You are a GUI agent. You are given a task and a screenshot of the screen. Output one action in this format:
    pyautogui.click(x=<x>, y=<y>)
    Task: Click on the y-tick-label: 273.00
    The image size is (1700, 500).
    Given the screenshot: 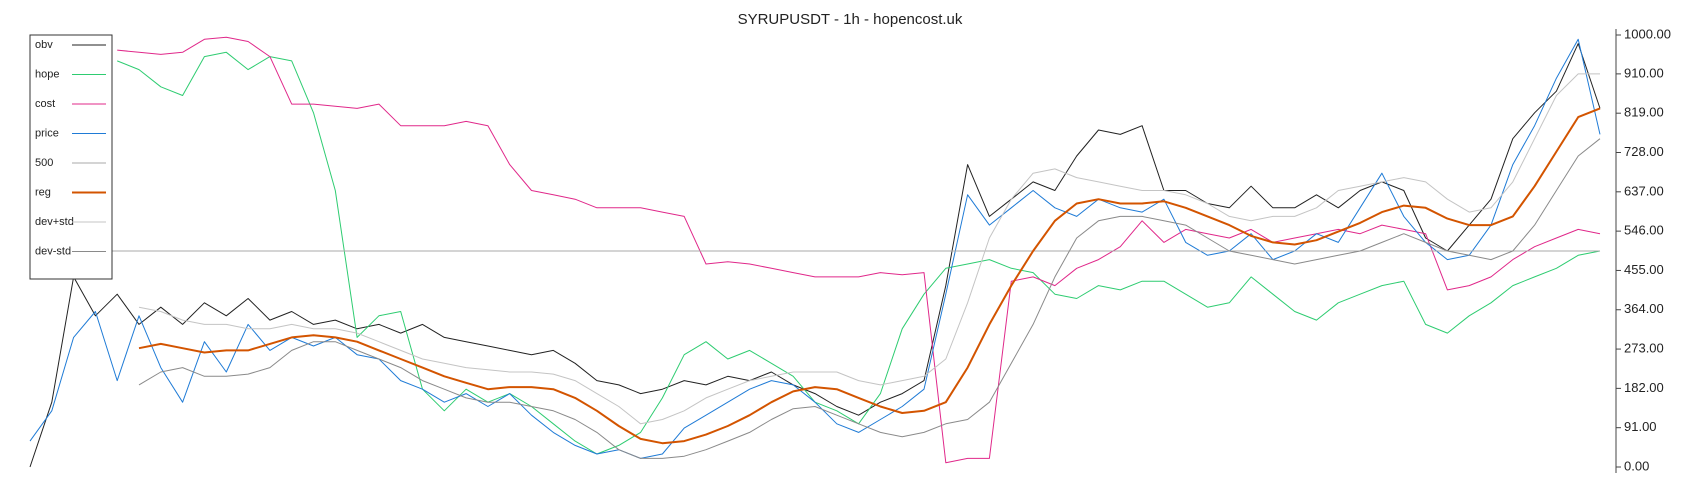 What is the action you would take?
    pyautogui.click(x=1644, y=348)
    